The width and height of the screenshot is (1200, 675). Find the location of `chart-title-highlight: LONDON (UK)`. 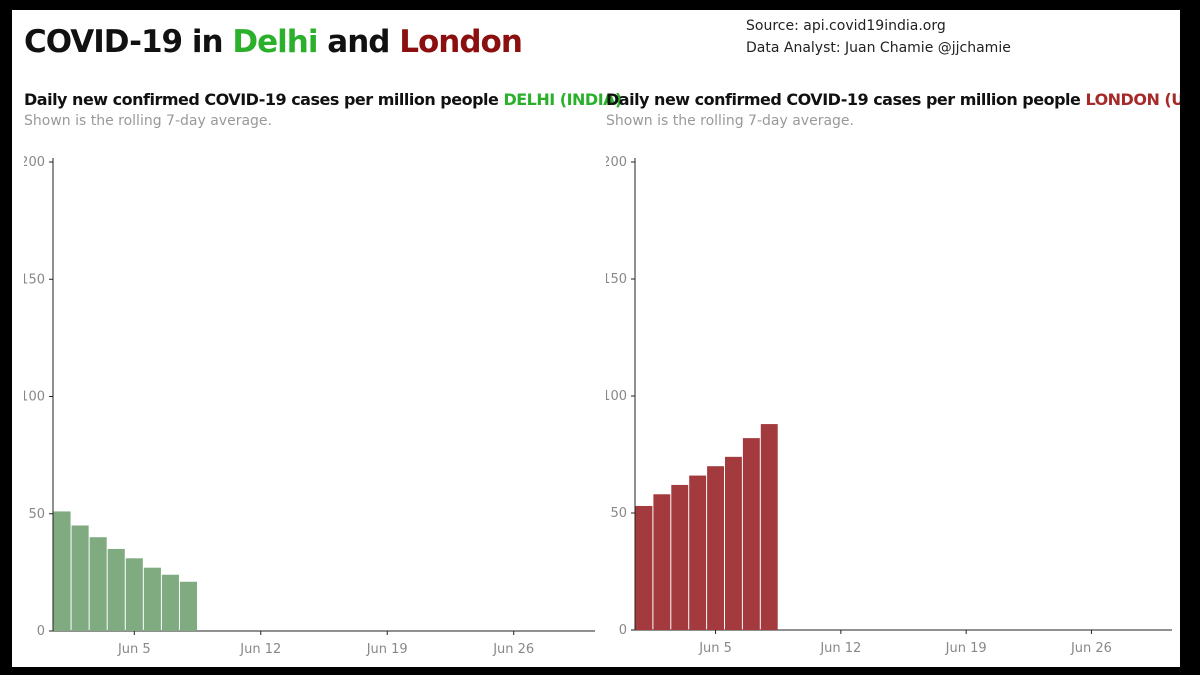

chart-title-highlight: LONDON (UK) is located at coordinates (1132, 99).